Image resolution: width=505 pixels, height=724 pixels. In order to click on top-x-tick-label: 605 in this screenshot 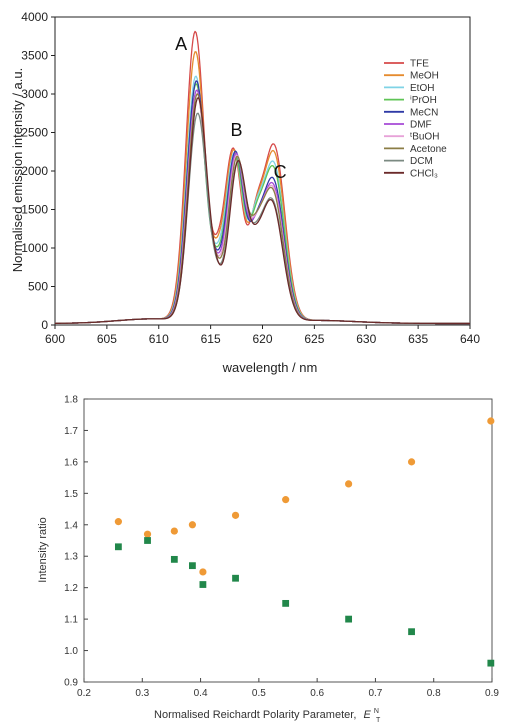, I will do `click(107, 339)`.